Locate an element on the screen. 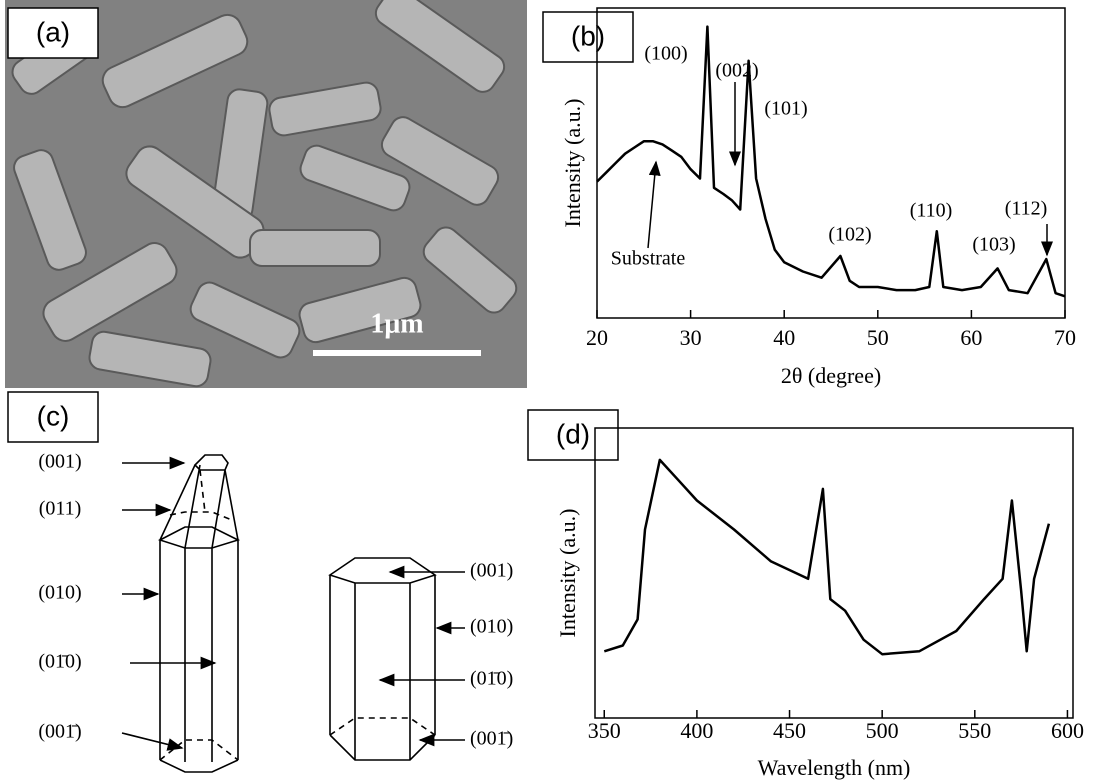 The height and width of the screenshot is (782, 1098). peak-annotation: (103) is located at coordinates (993, 245).